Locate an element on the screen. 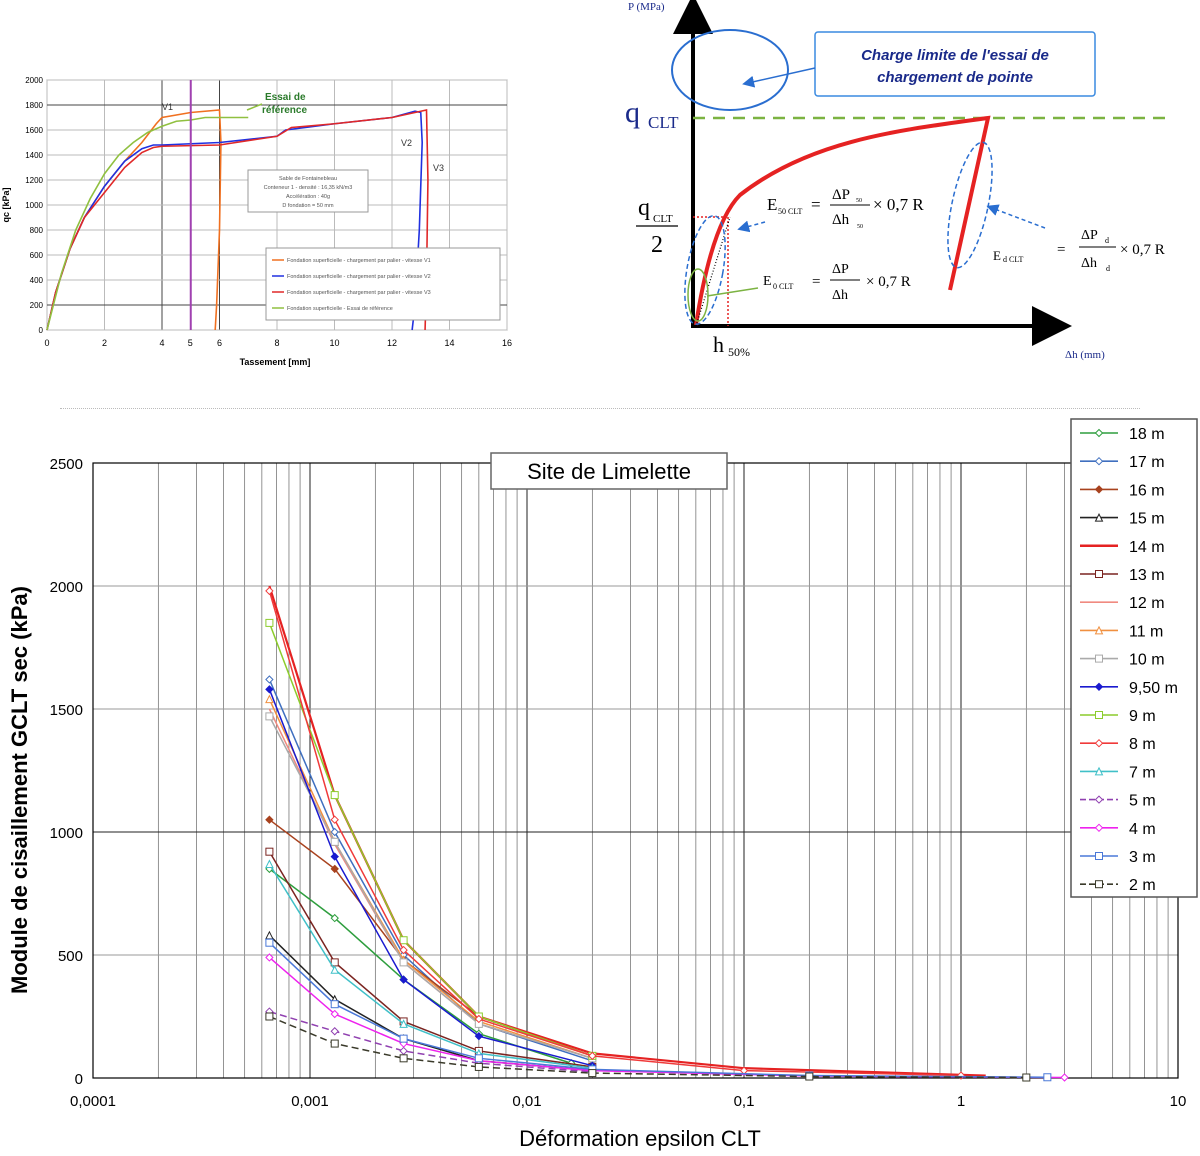  chart3-xtick: 0,1 is located at coordinates (744, 1101).